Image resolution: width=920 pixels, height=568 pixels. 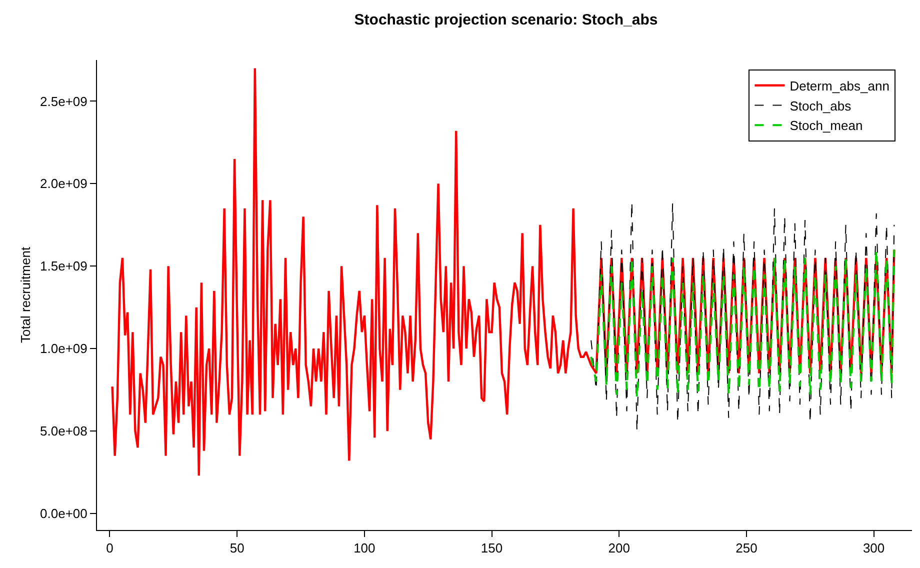 I want to click on y-tick-label: 0.0e+00, so click(x=64, y=514).